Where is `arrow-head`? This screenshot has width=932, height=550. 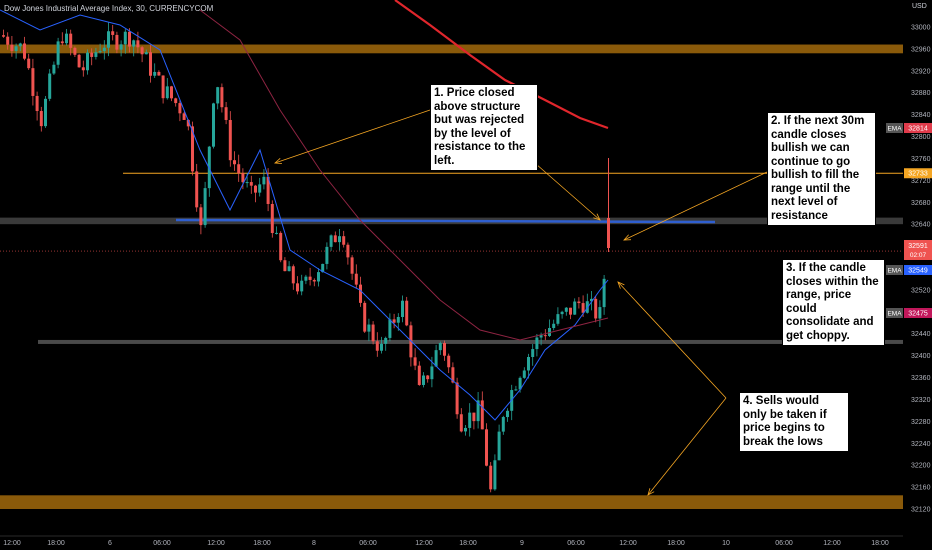 arrow-head is located at coordinates (597, 217).